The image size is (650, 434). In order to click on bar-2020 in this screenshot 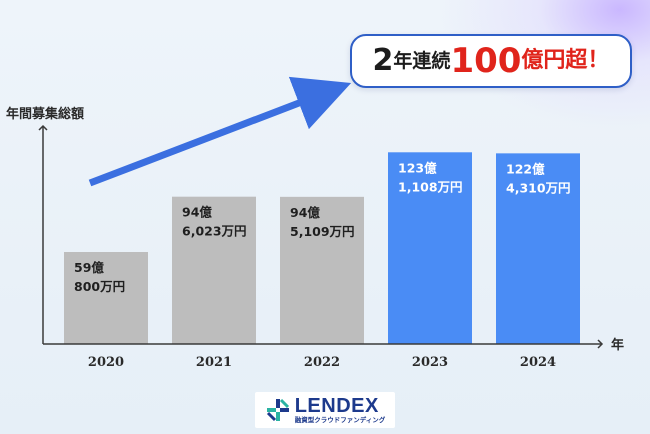, I will do `click(106, 298)`.